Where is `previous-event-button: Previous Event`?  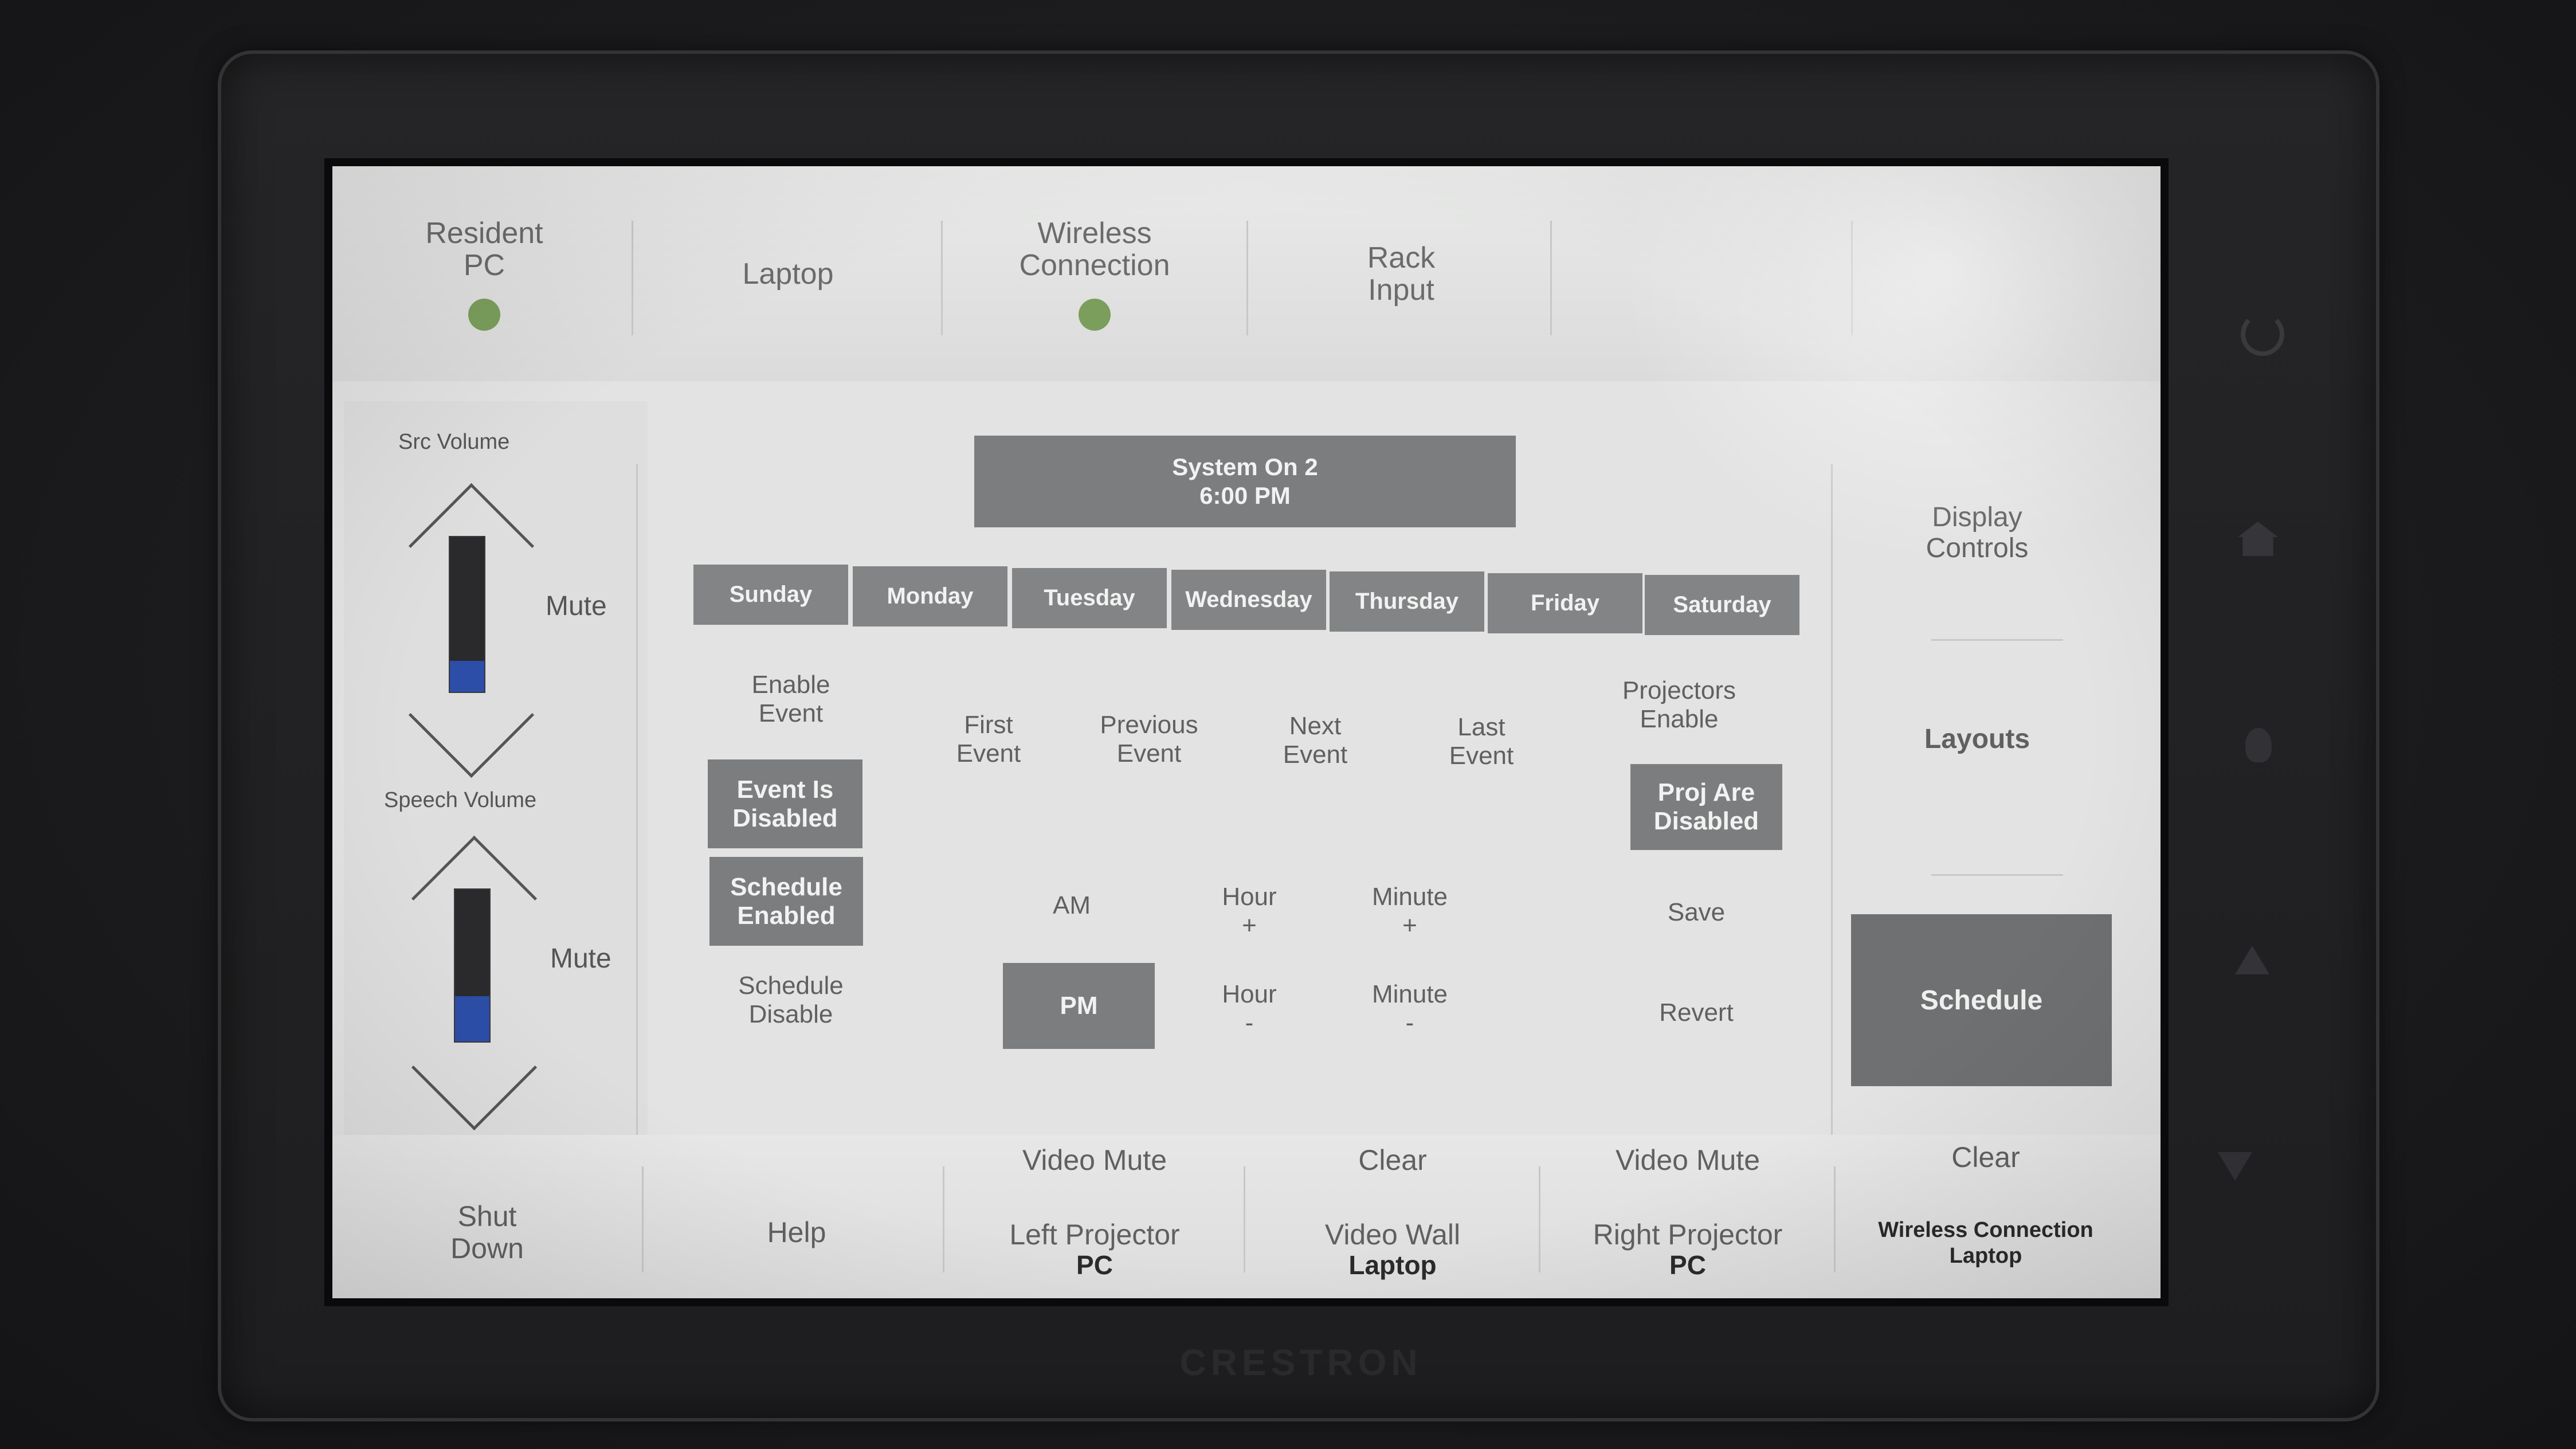
previous-event-button: Previous Event is located at coordinates (1149, 739).